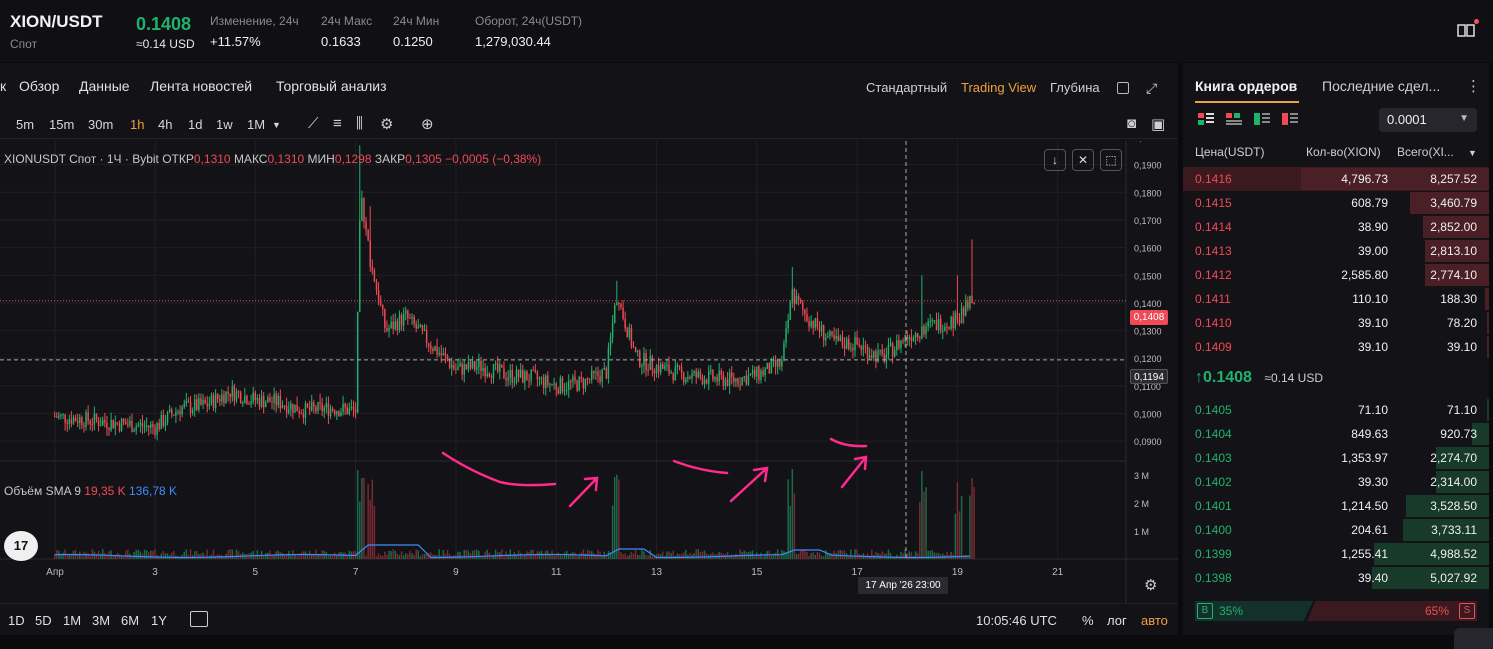 The width and height of the screenshot is (1493, 649). Describe the element at coordinates (1262, 119) in the screenshot. I see `book-bids-icon` at that location.